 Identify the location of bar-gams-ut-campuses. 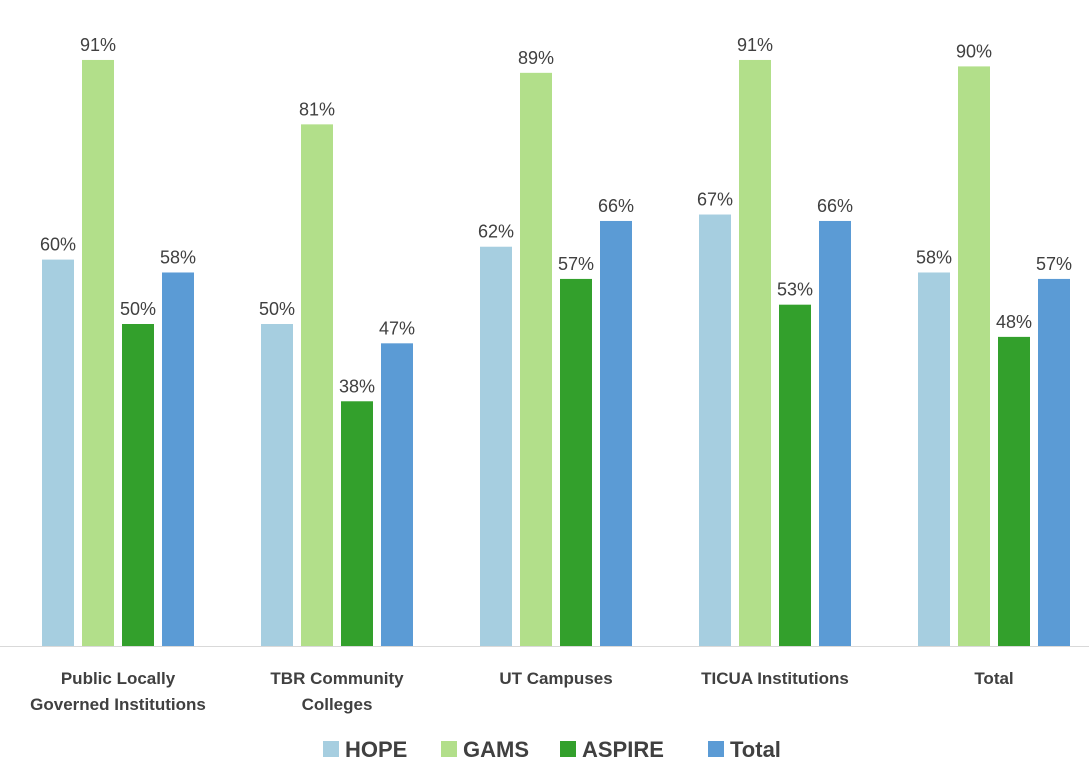
(536, 359).